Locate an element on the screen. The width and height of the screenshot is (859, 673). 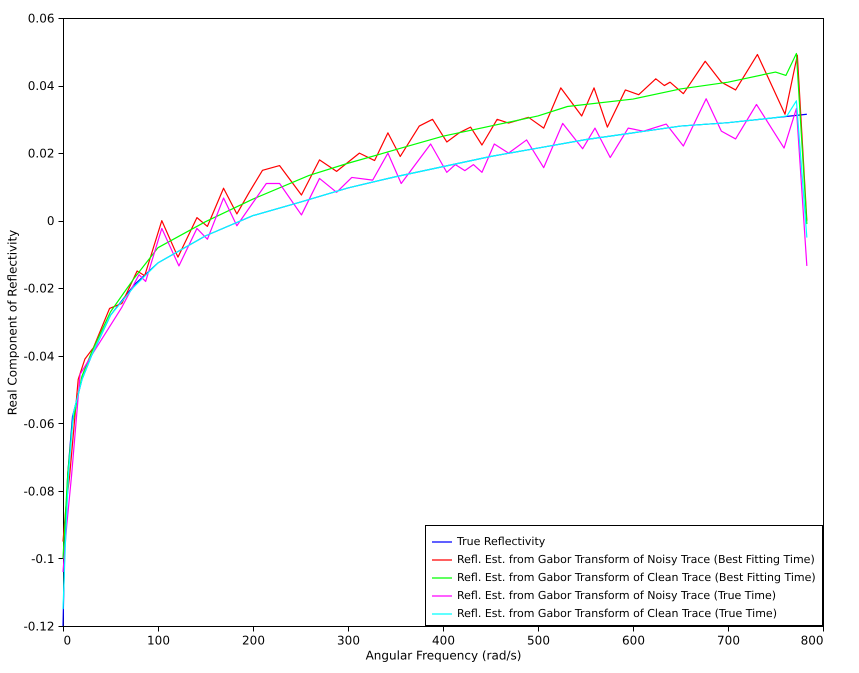
legend-label: Refl. Est. from Gabor Transform of Noisy Trace (Best Fitting Time) is located at coordinates (636, 559).